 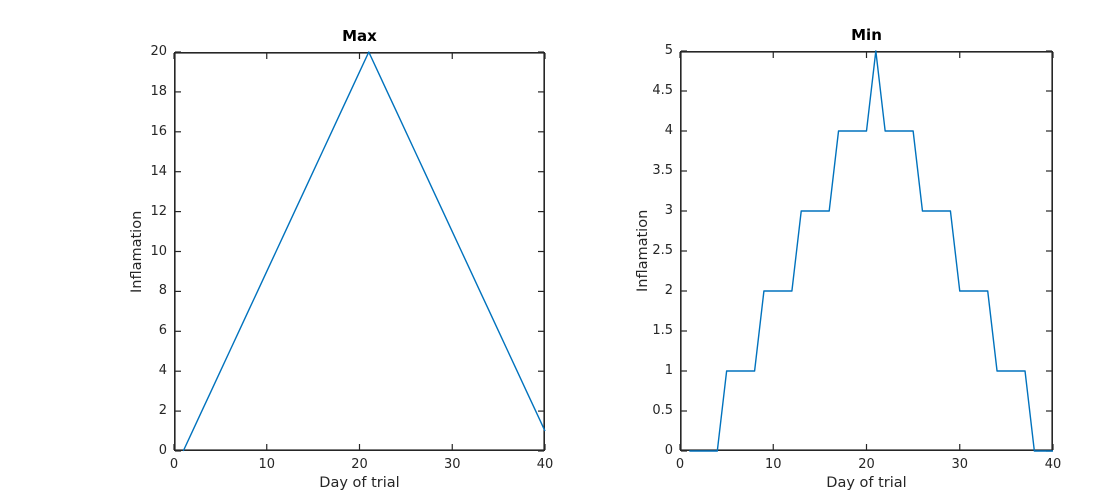 I want to click on y-tick-label: 6, so click(x=162, y=331).